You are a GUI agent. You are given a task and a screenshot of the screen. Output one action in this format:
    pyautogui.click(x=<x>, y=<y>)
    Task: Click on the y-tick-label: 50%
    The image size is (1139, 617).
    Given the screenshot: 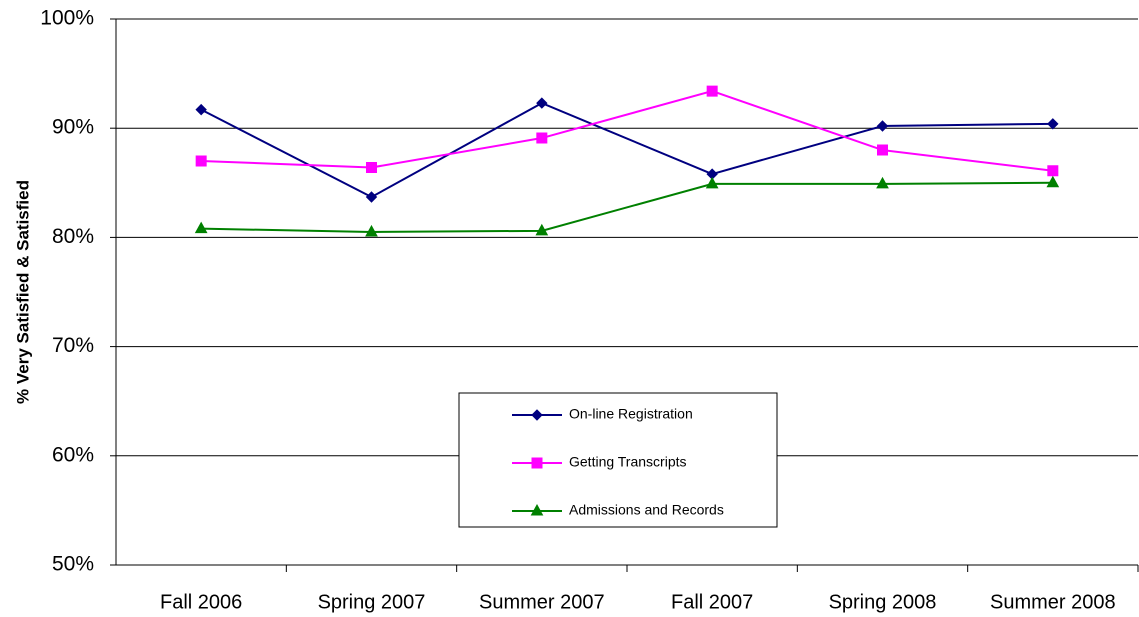 What is the action you would take?
    pyautogui.click(x=73, y=564)
    